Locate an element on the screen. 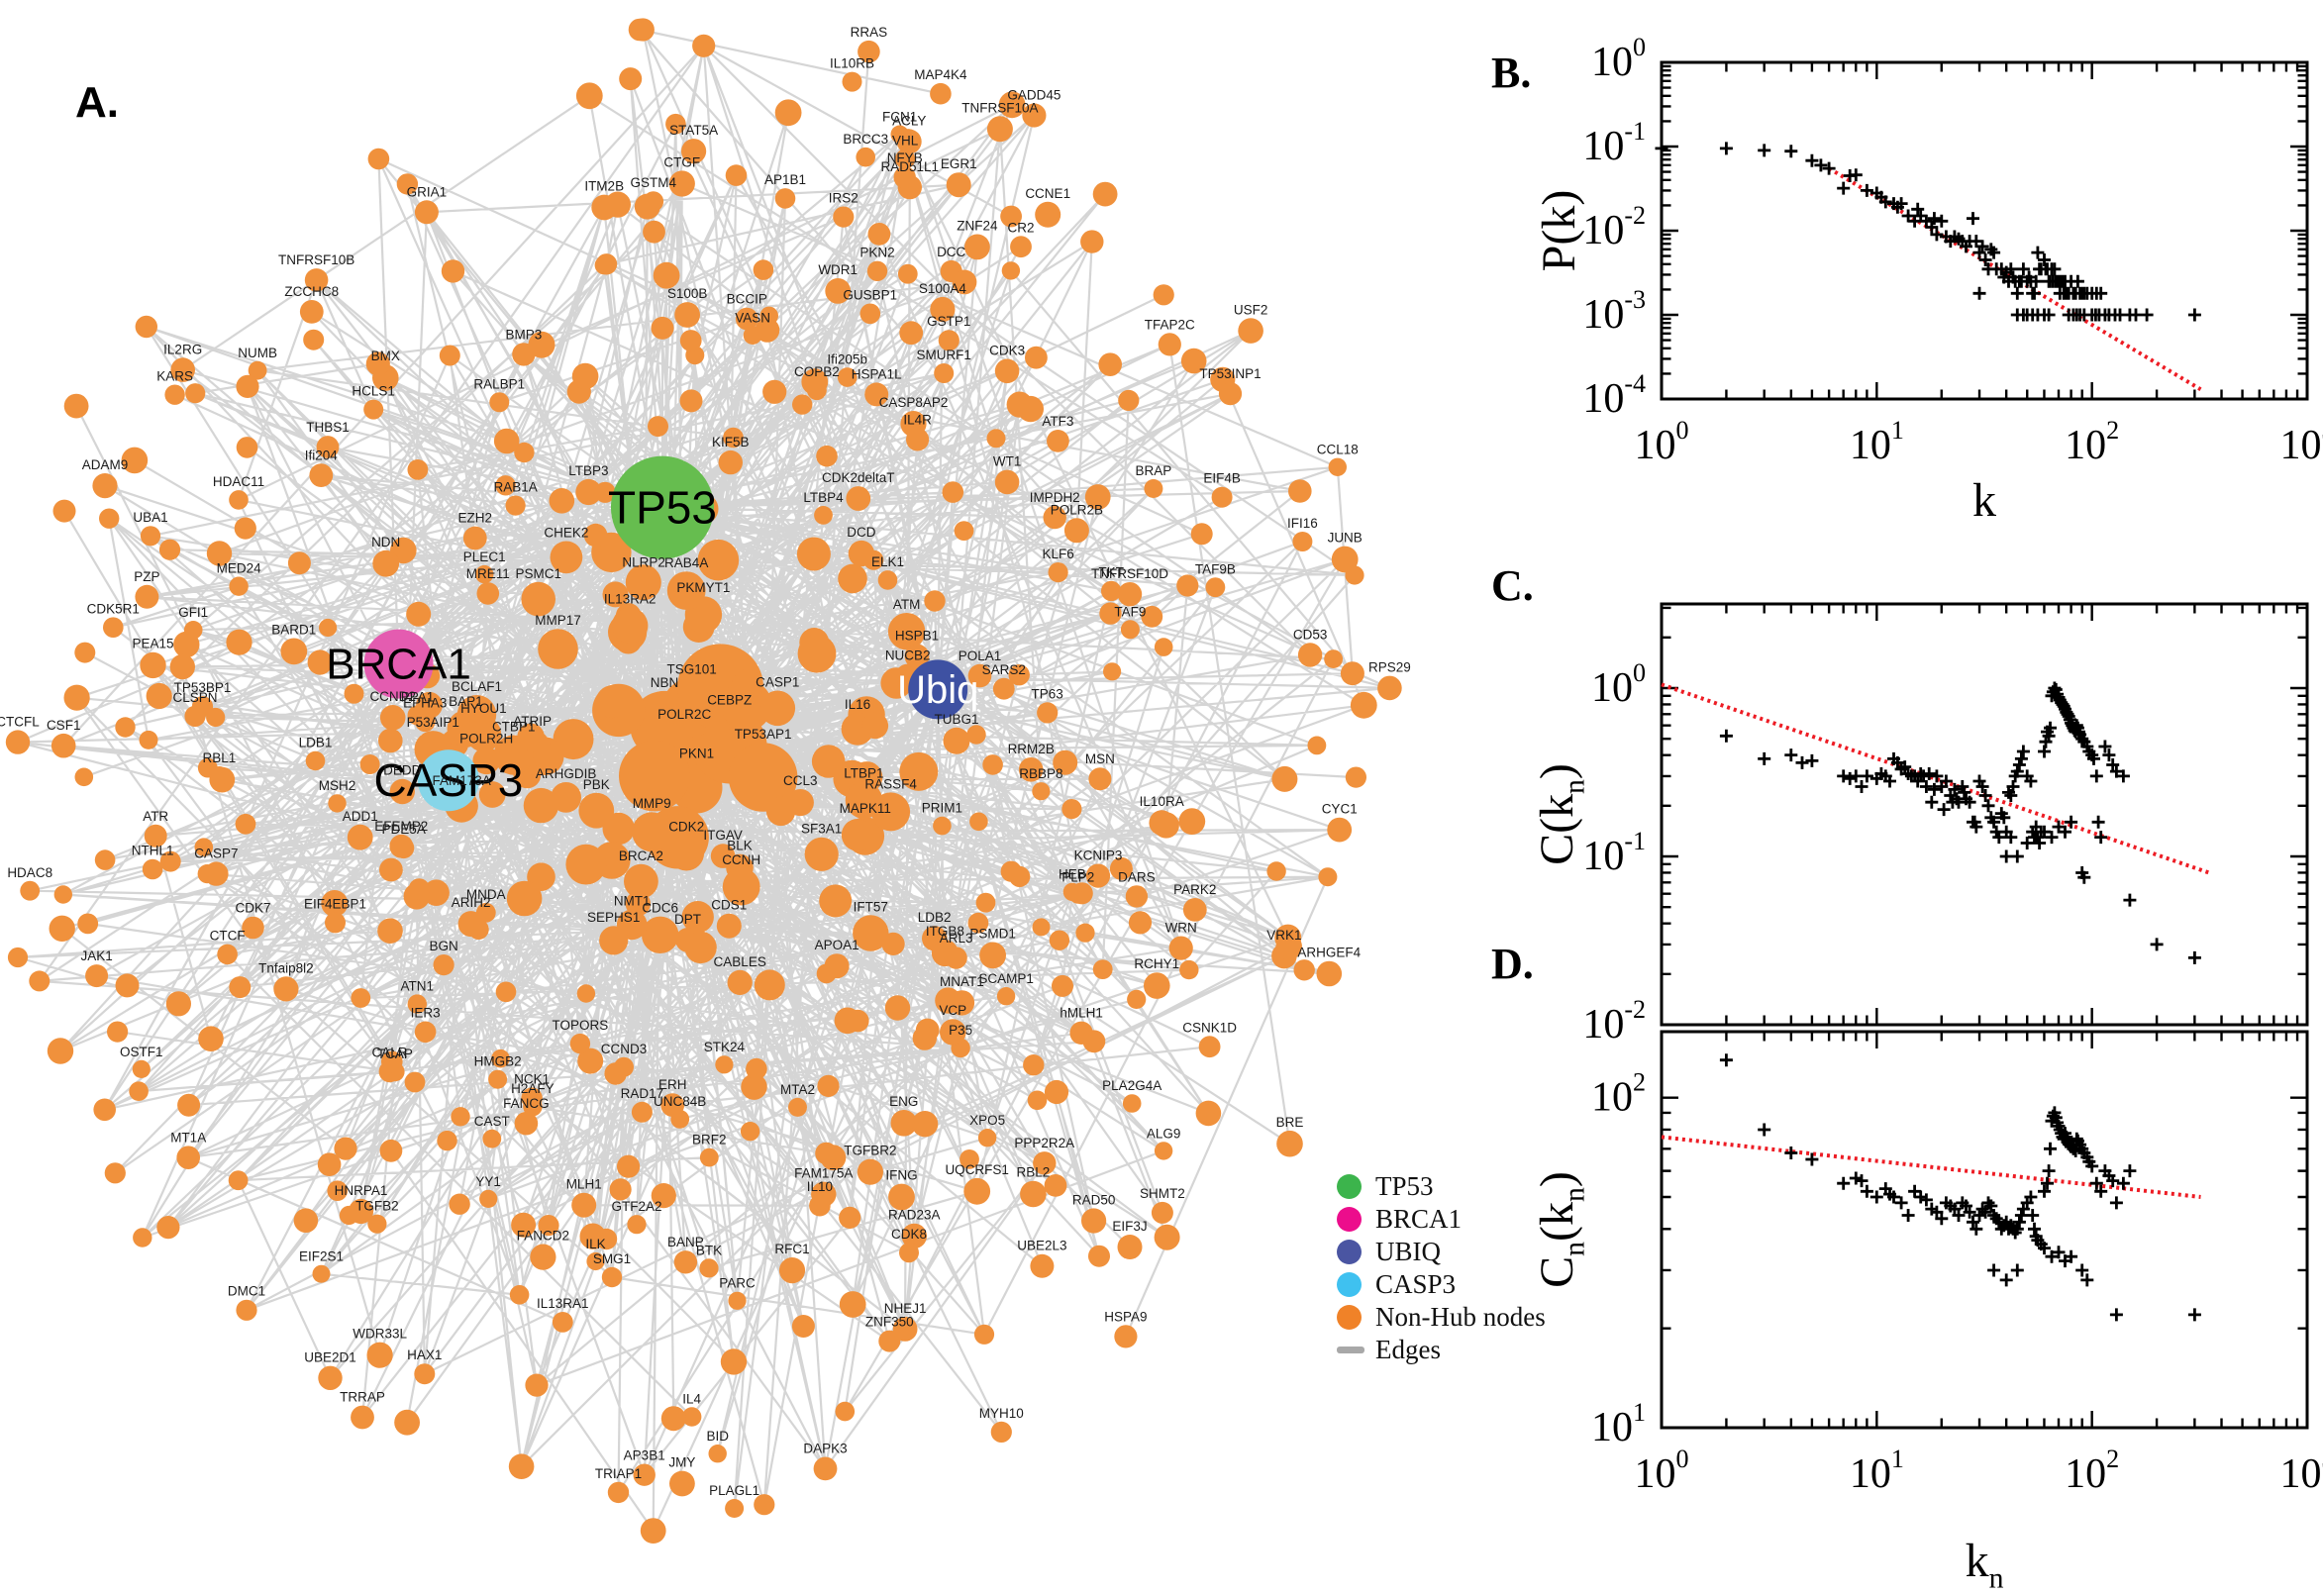  node-label: BTK is located at coordinates (709, 1250).